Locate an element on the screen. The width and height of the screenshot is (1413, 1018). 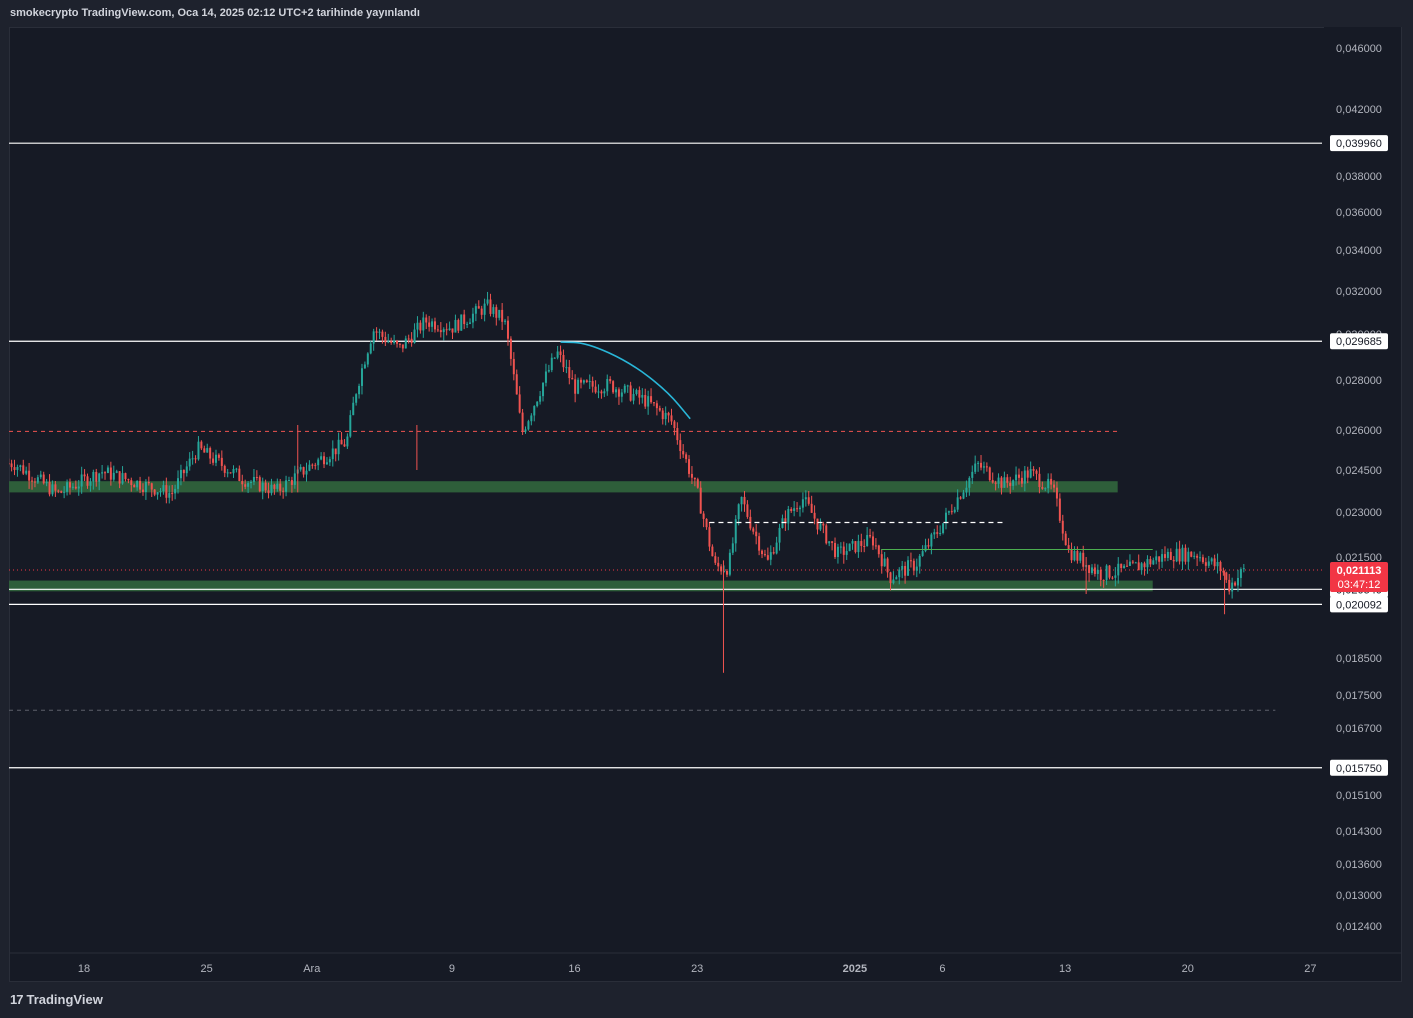
y-tick-label: 0,046000 is located at coordinates (1359, 49).